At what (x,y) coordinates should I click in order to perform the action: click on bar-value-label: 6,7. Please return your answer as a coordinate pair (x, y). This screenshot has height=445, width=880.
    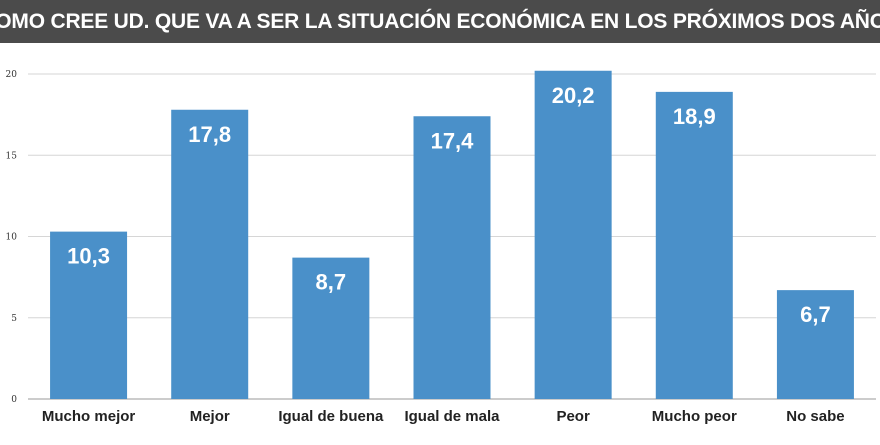
    Looking at the image, I should click on (815, 314).